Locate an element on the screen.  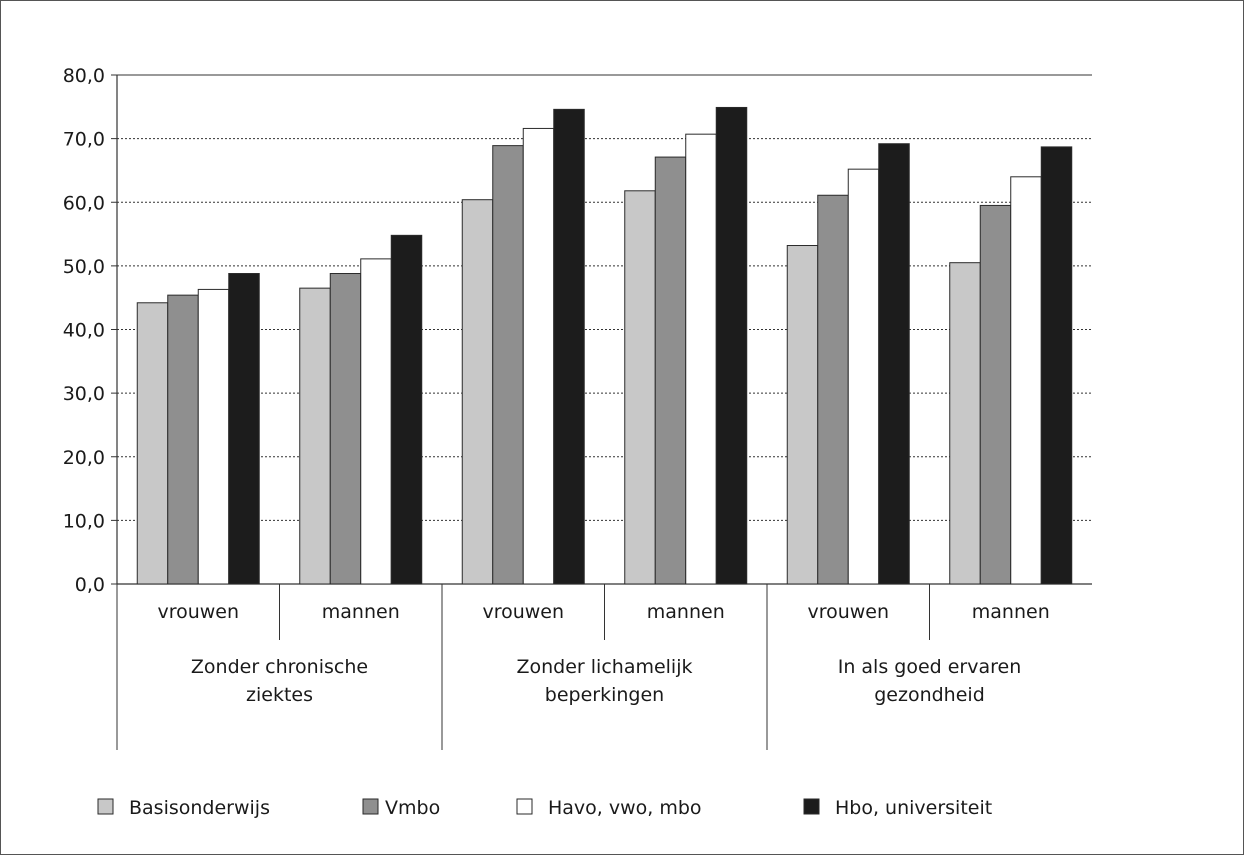
group-label: Zonder lichamelijk is located at coordinates (604, 667).